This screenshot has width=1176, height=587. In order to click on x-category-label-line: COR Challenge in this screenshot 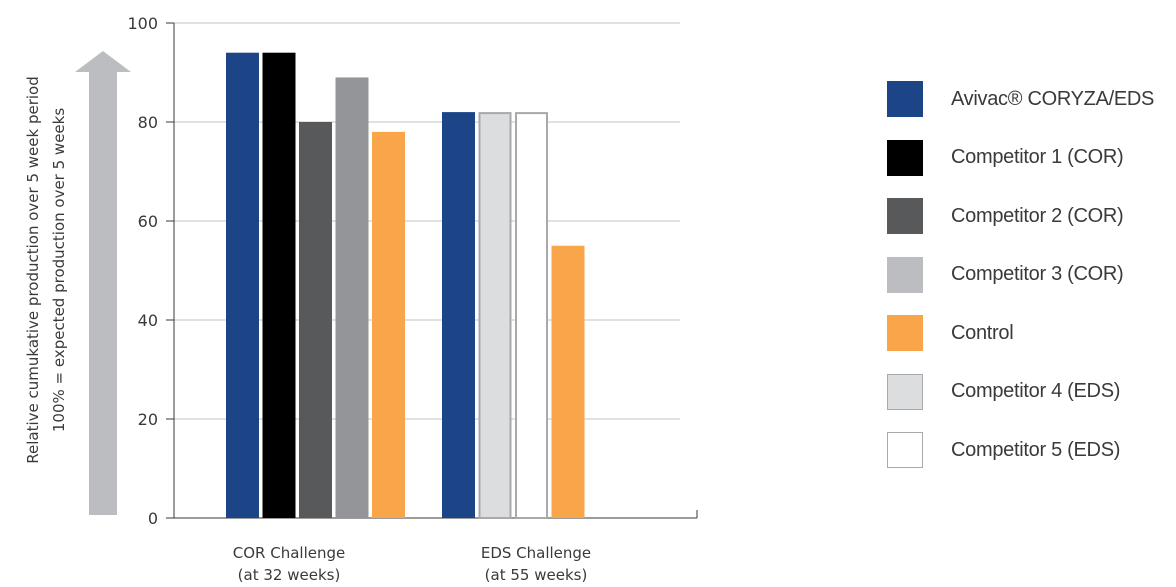, I will do `click(289, 553)`.